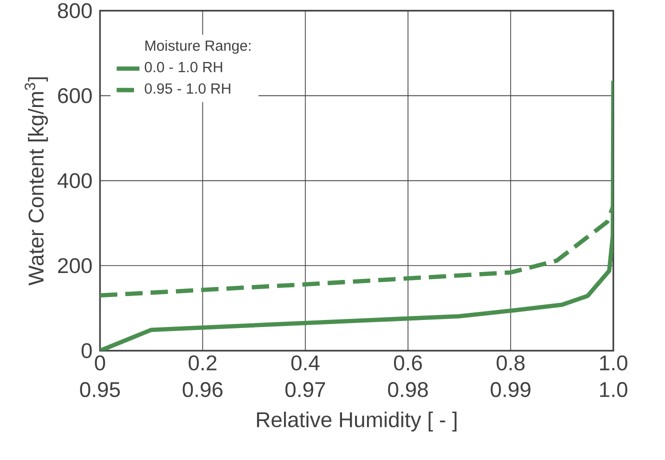 This screenshot has width=665, height=460. Describe the element at coordinates (75, 266) in the screenshot. I see `y-tick-label: 200` at that location.